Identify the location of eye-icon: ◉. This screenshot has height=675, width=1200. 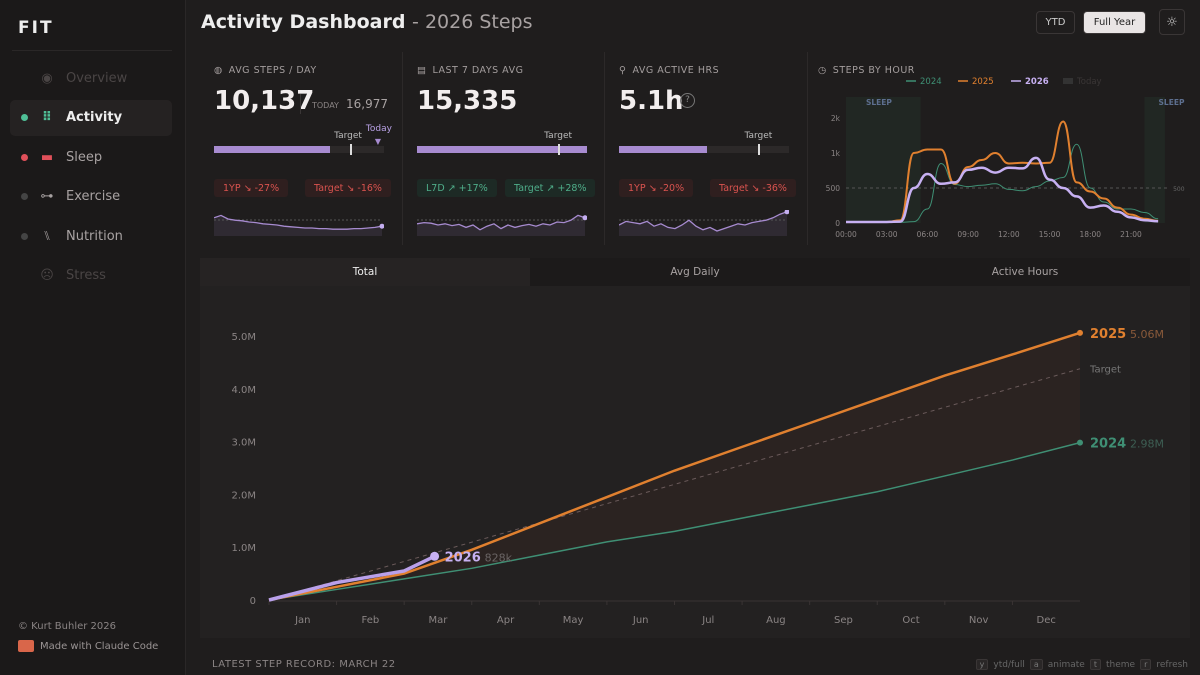
(47, 78).